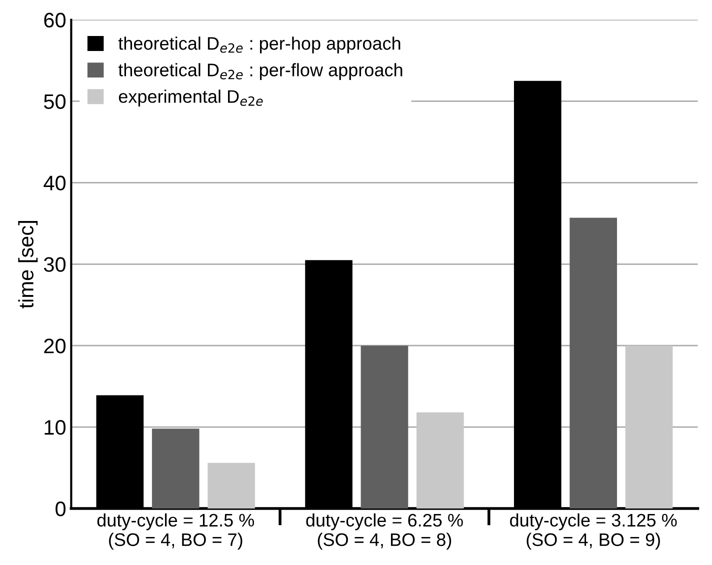 The height and width of the screenshot is (565, 712). I want to click on legend-label: theoretical D$_{e2e}$ : per-flow approach, so click(260, 71).